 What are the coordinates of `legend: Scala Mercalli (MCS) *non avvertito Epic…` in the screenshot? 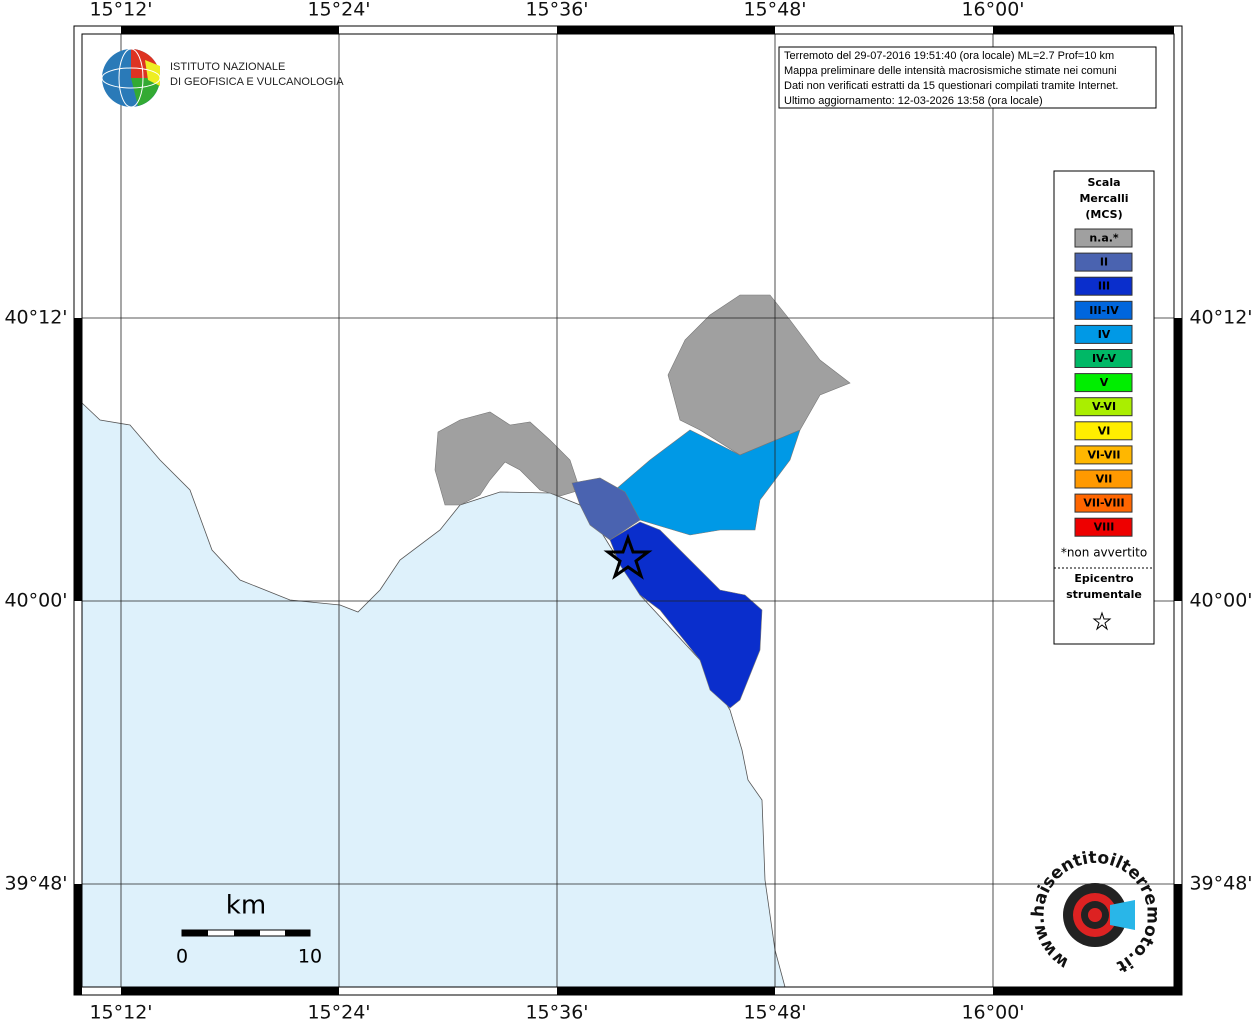 It's located at (1104, 407).